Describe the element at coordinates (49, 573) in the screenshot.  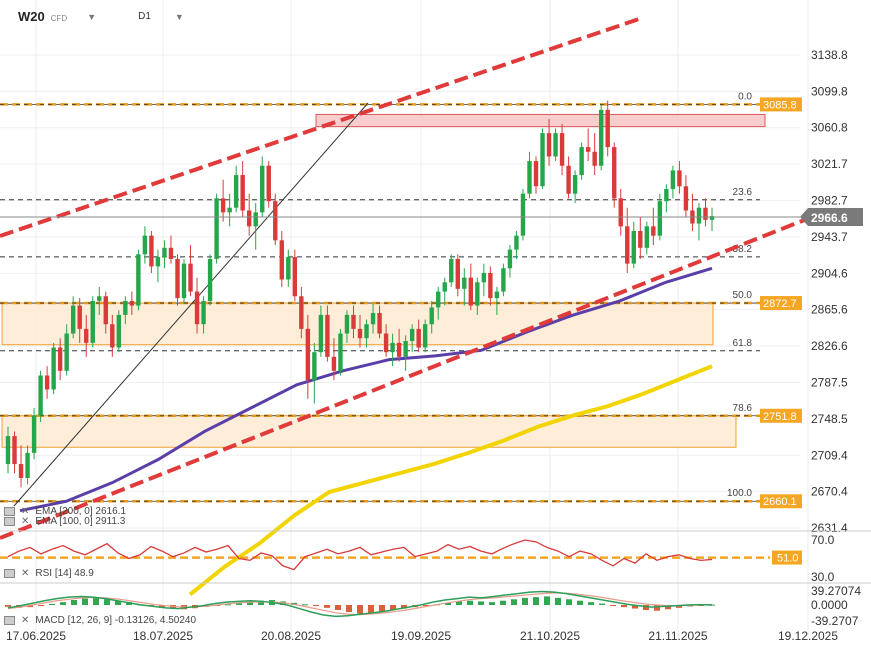
I see `legend-rsi: ✕ RSI [14] 48.9` at that location.